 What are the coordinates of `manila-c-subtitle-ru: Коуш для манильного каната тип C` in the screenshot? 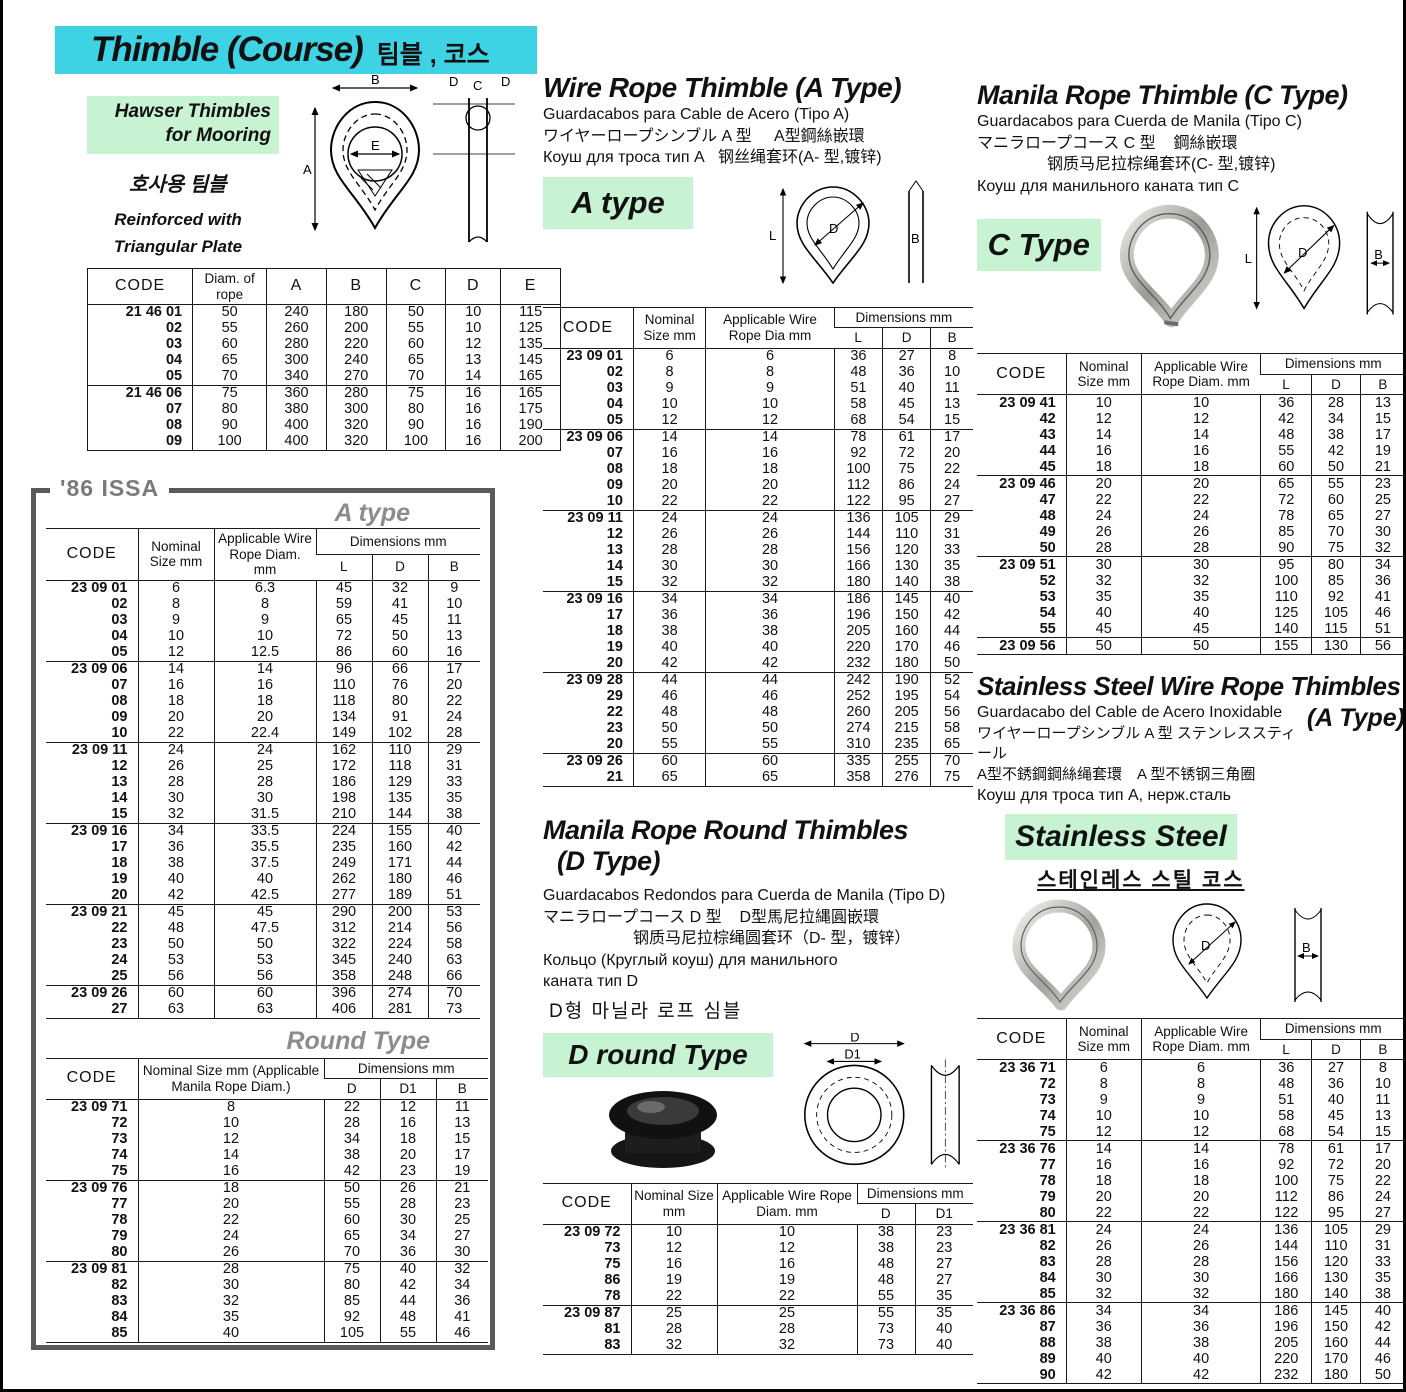 It's located at (1108, 186).